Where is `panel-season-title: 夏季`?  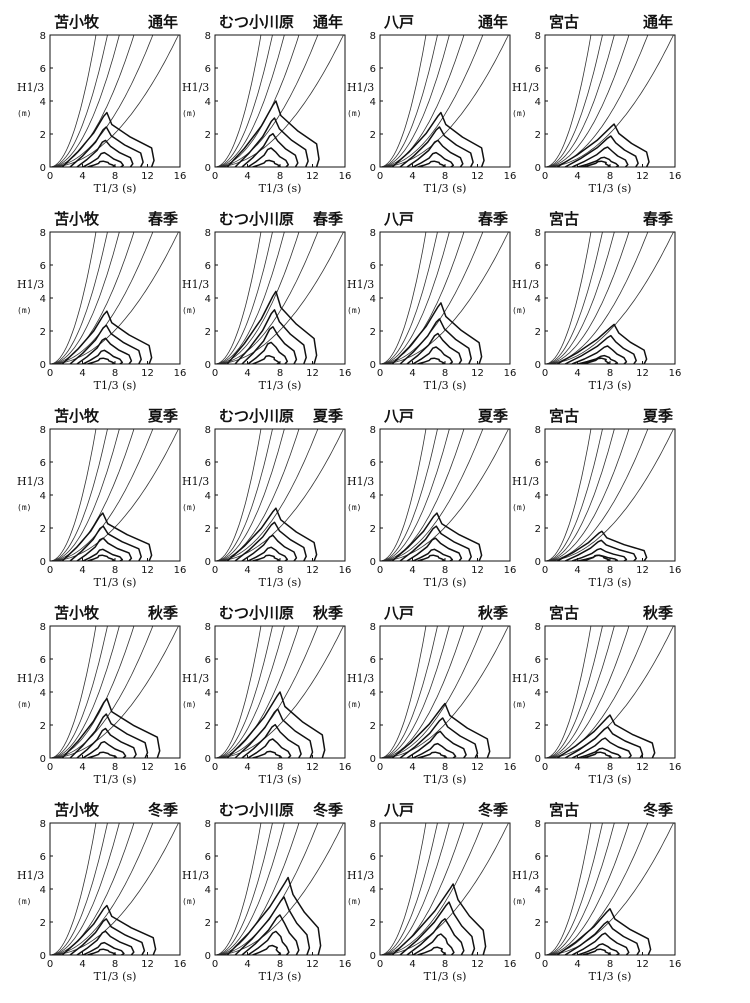
panel-season-title: 夏季 is located at coordinates (162, 416).